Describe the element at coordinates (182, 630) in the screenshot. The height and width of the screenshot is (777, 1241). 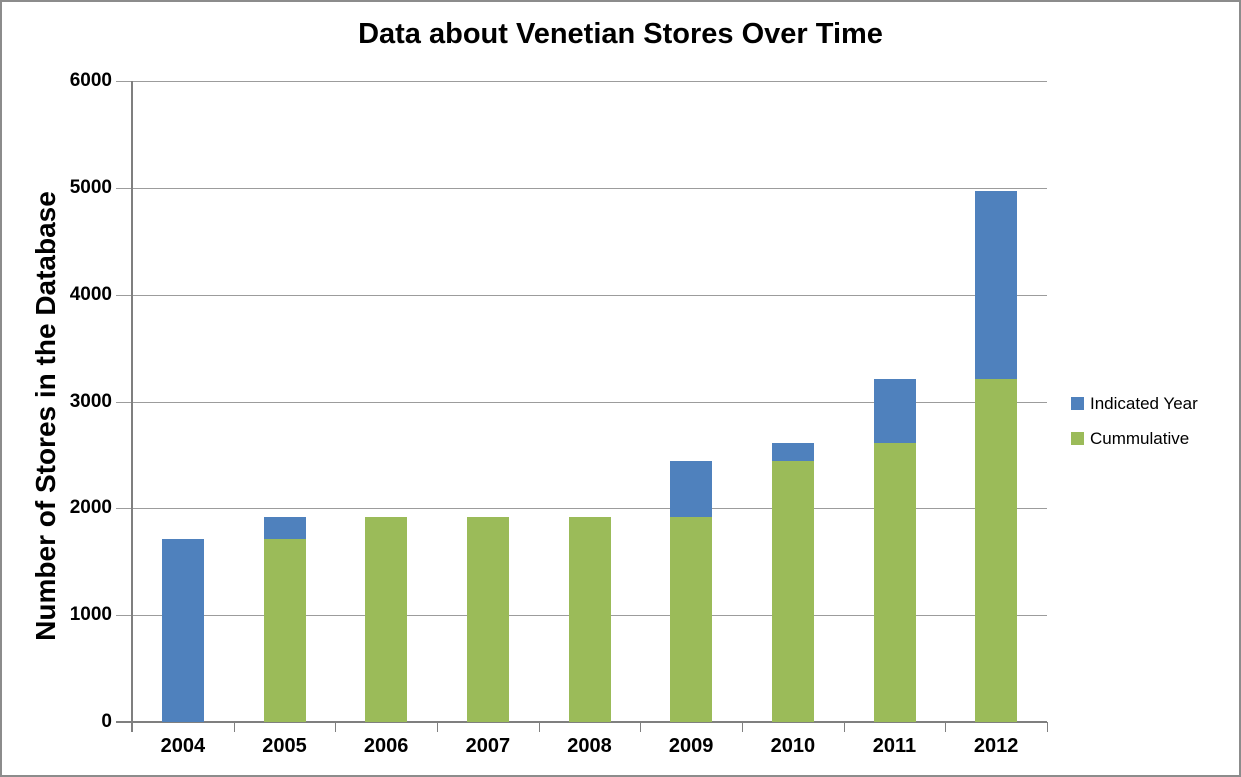
I see `bar-2004-indicated-year` at that location.